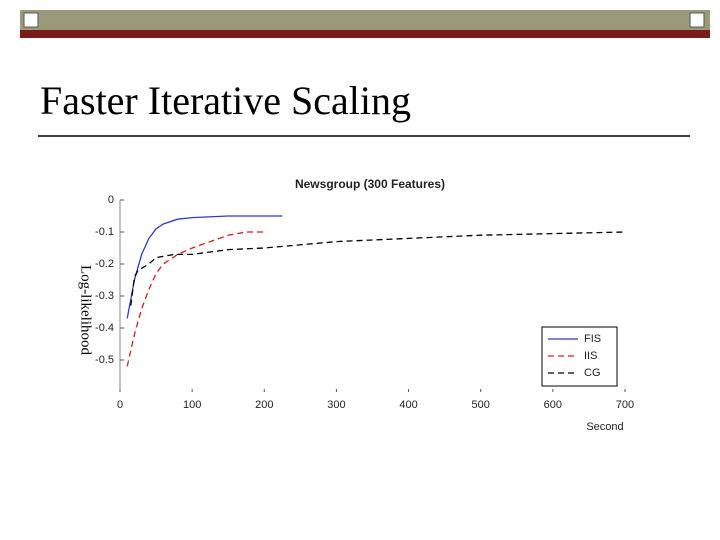  I want to click on y-tick-label: 0, so click(111, 200).